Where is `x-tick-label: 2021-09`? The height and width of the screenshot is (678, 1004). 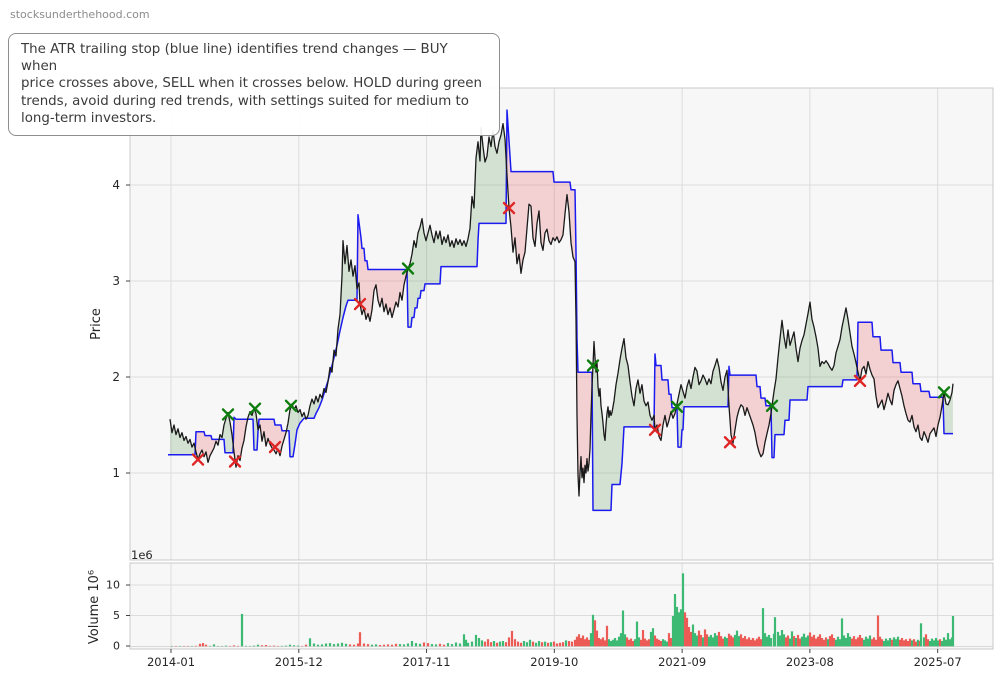 x-tick-label: 2021-09 is located at coordinates (682, 662).